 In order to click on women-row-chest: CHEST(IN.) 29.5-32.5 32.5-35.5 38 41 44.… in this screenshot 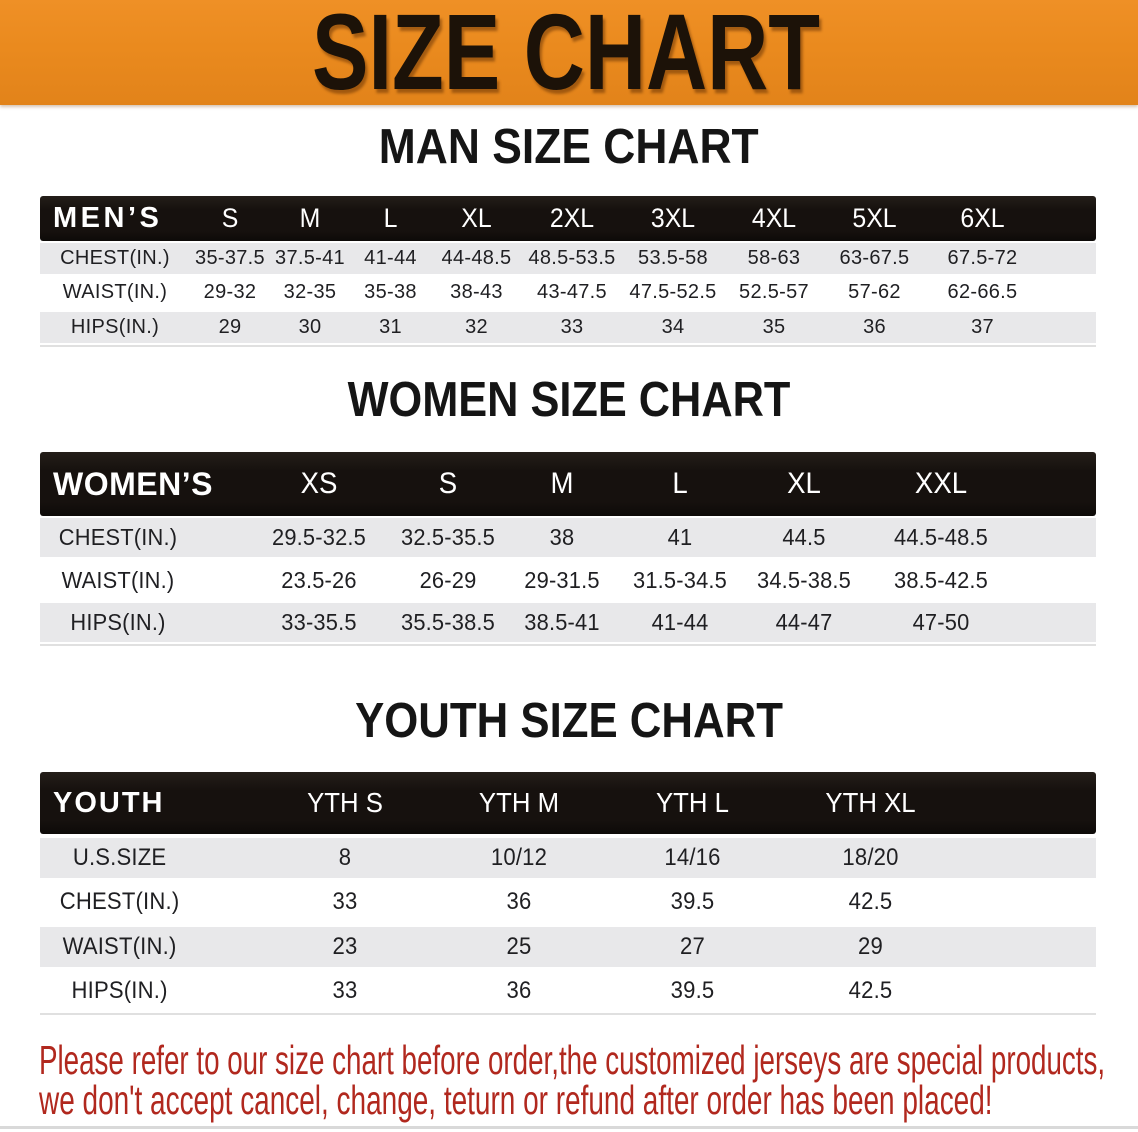, I will do `click(568, 537)`.